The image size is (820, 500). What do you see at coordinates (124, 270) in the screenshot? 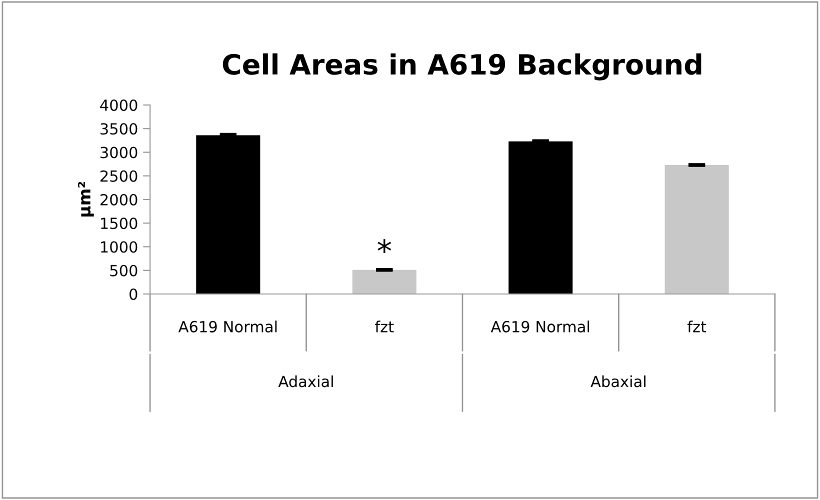
I see `y-tick-label: 500` at bounding box center [124, 270].